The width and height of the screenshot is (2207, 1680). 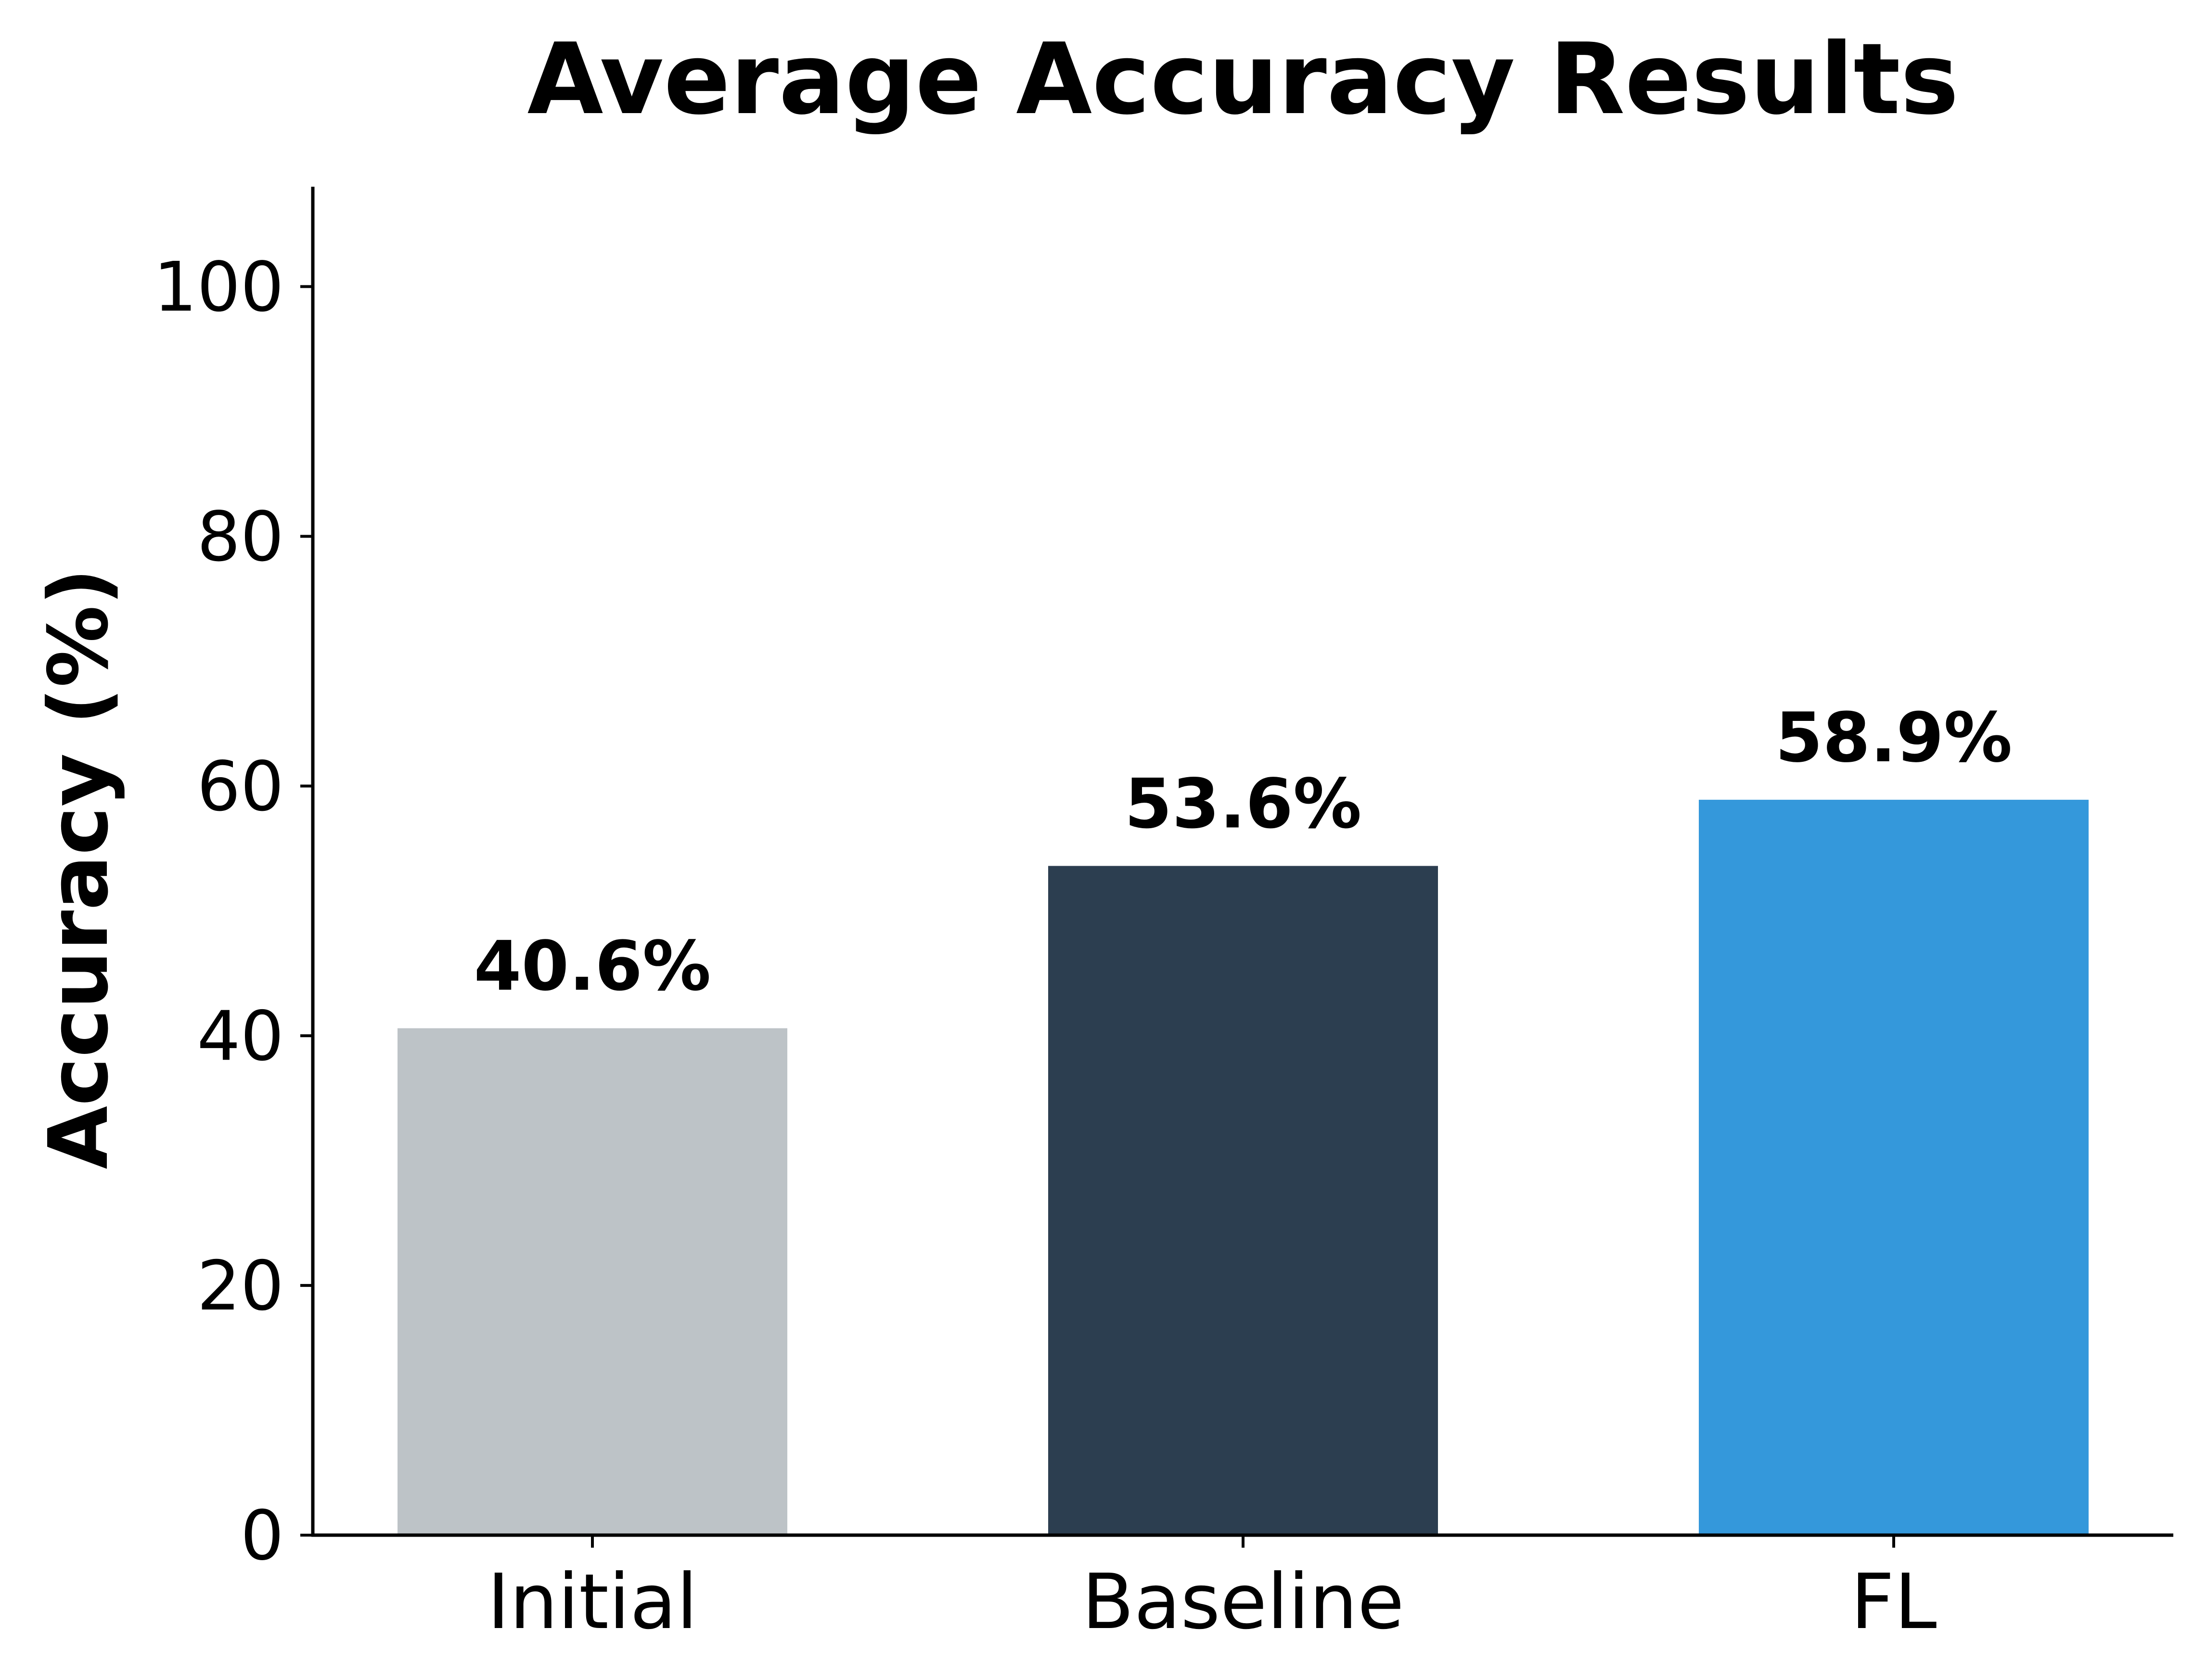 I want to click on x-tick-label-baseline: Baseline, so click(x=1243, y=1602).